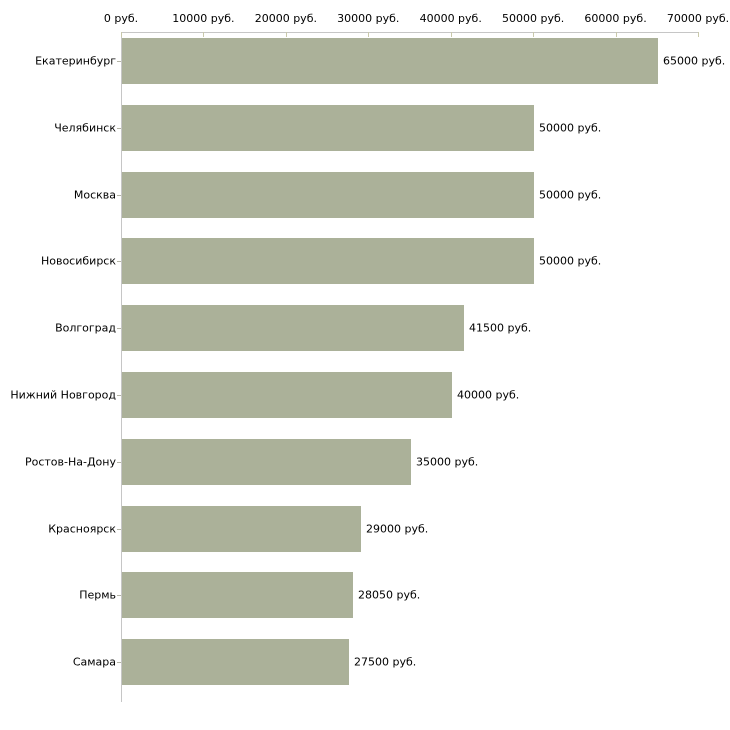 The height and width of the screenshot is (730, 730). Describe the element at coordinates (94, 662) in the screenshot. I see `category-label: Самара` at that location.